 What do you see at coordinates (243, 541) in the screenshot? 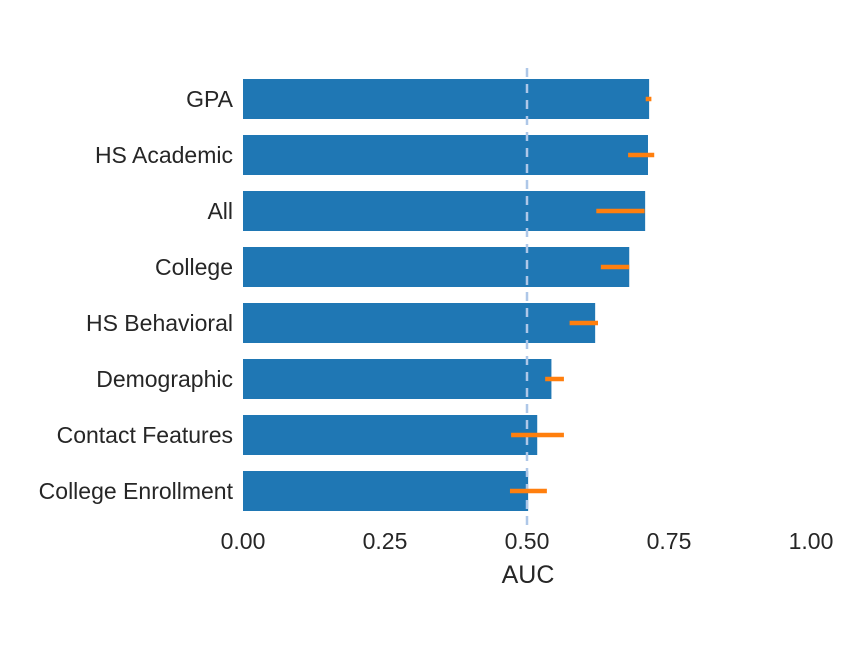
I see `x-tick-label-0-00: 0.00` at bounding box center [243, 541].